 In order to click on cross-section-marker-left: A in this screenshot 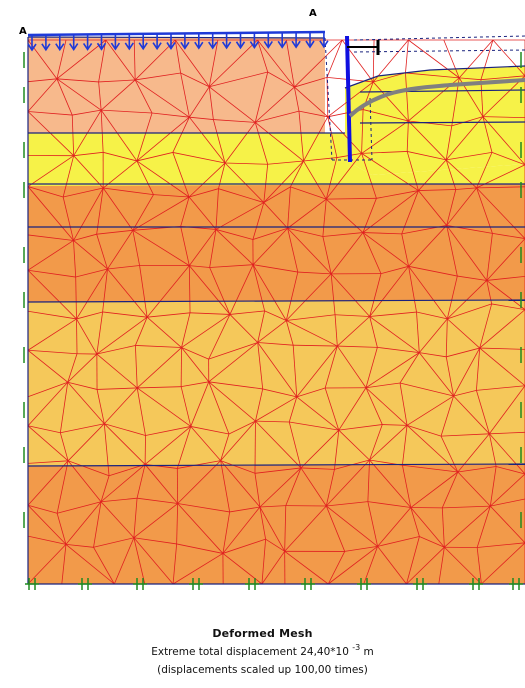, I will do `click(23, 31)`.